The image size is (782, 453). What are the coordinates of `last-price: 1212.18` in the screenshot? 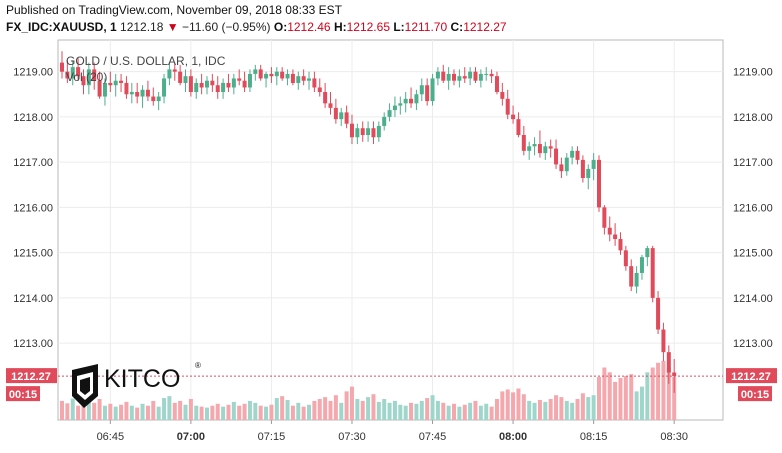 It's located at (142, 27).